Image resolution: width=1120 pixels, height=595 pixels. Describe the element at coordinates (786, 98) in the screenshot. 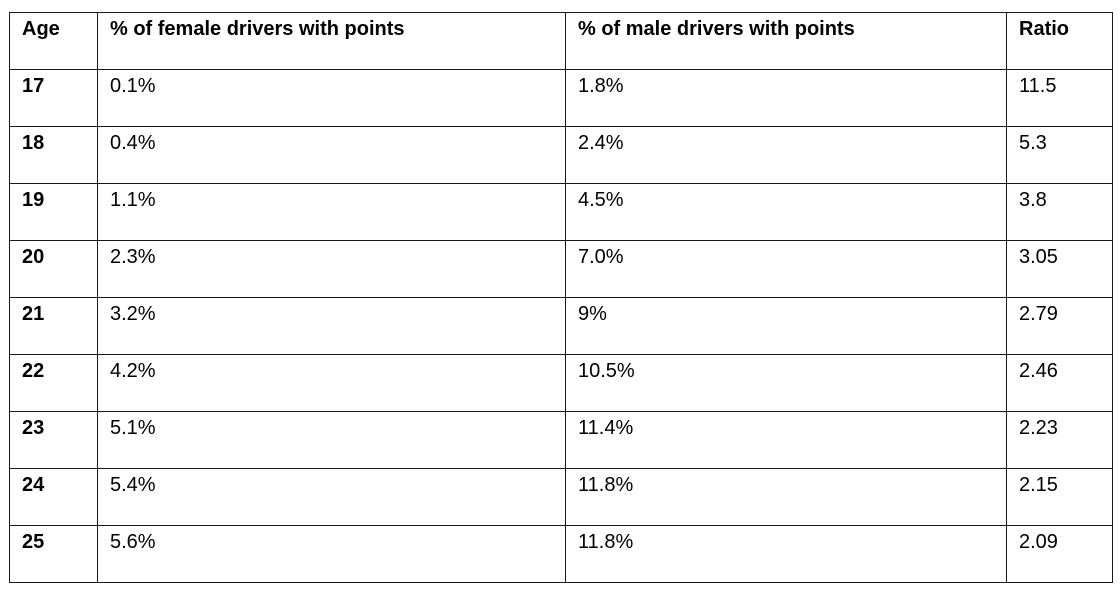

I see `male-percent-cell: 1.8%` at that location.